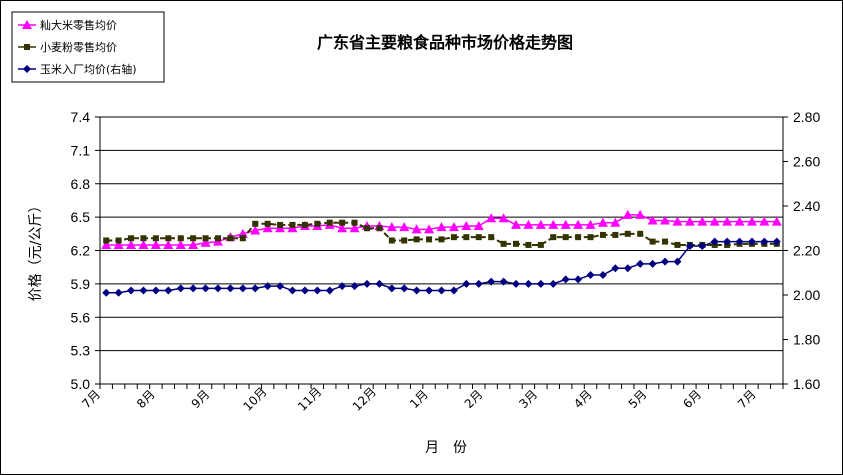 The height and width of the screenshot is (475, 843). What do you see at coordinates (78, 47) in the screenshot?
I see `legend-label: 小麦粉零售均价` at bounding box center [78, 47].